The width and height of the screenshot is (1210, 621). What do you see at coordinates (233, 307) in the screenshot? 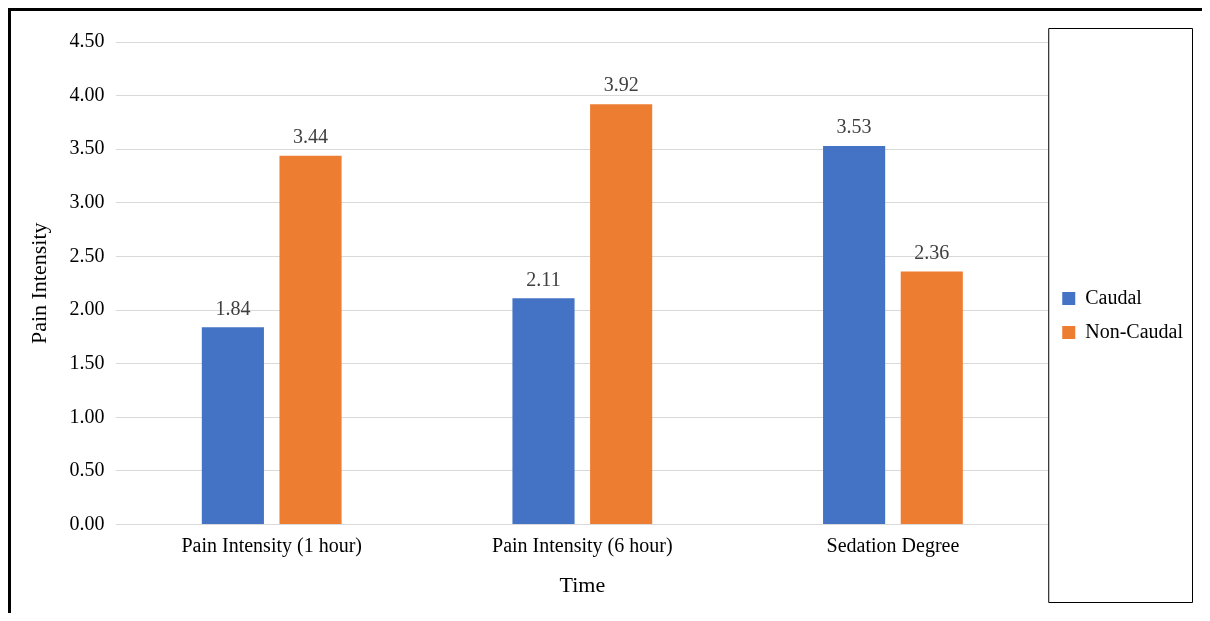
I see `text: 1.84` at bounding box center [233, 307].